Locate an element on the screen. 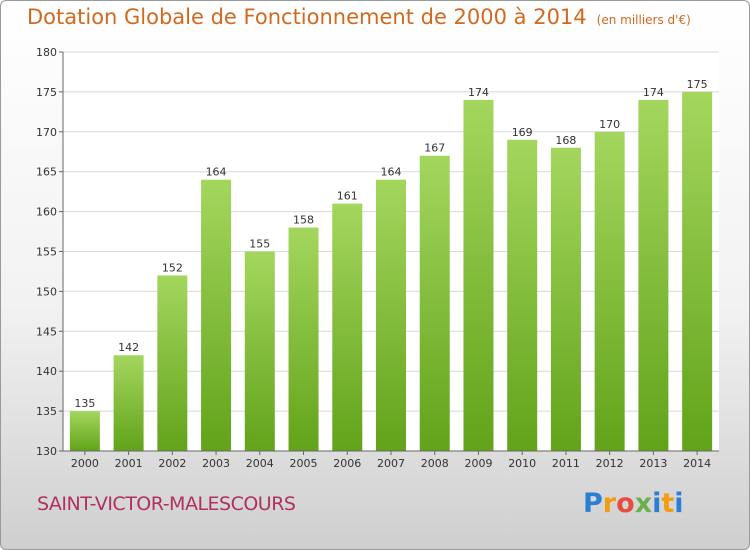  logo-letter: t is located at coordinates (668, 503).